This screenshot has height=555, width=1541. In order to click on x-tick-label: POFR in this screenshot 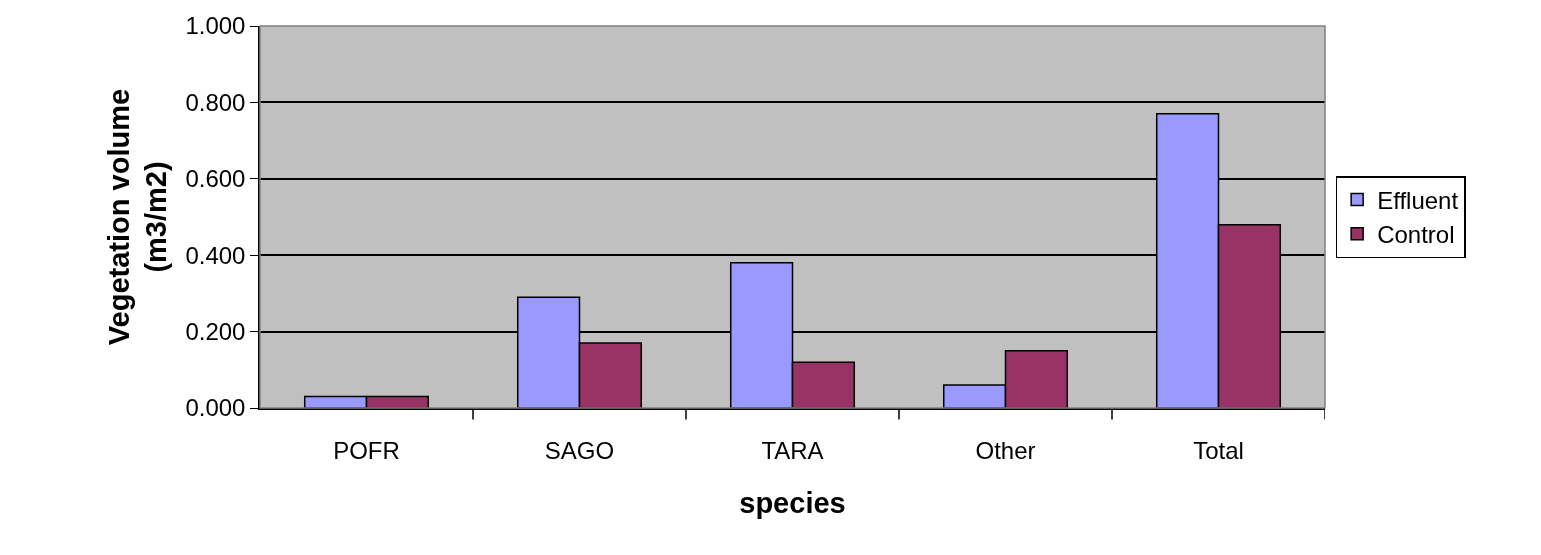, I will do `click(366, 450)`.